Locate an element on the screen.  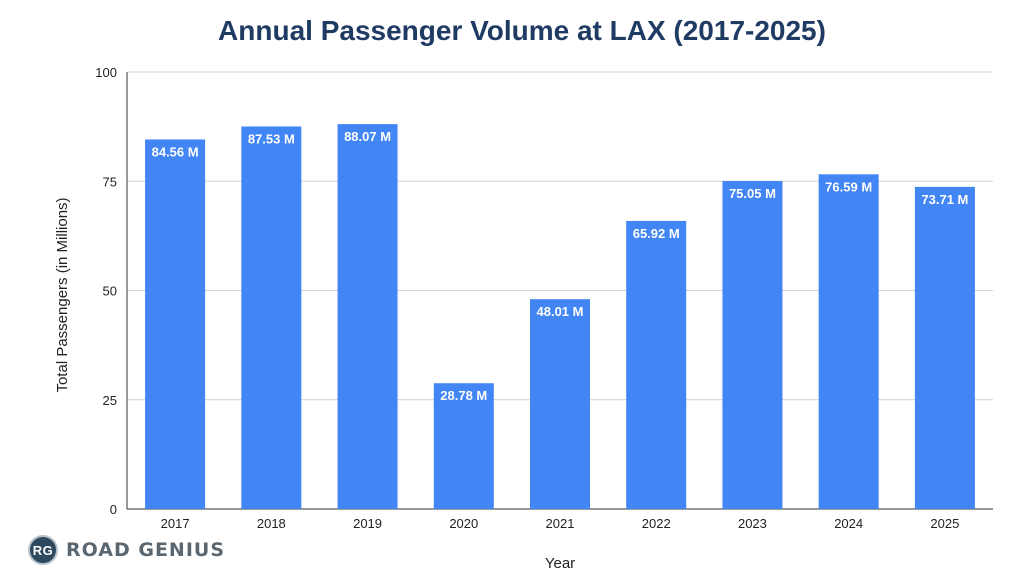
y-tick-label: 100 is located at coordinates (106, 72).